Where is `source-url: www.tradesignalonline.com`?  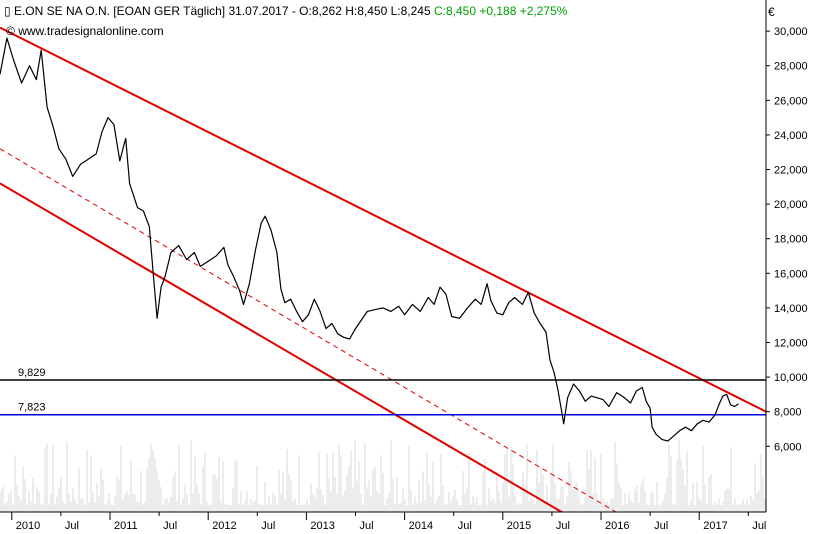
source-url: www.tradesignalonline.com is located at coordinates (91, 31).